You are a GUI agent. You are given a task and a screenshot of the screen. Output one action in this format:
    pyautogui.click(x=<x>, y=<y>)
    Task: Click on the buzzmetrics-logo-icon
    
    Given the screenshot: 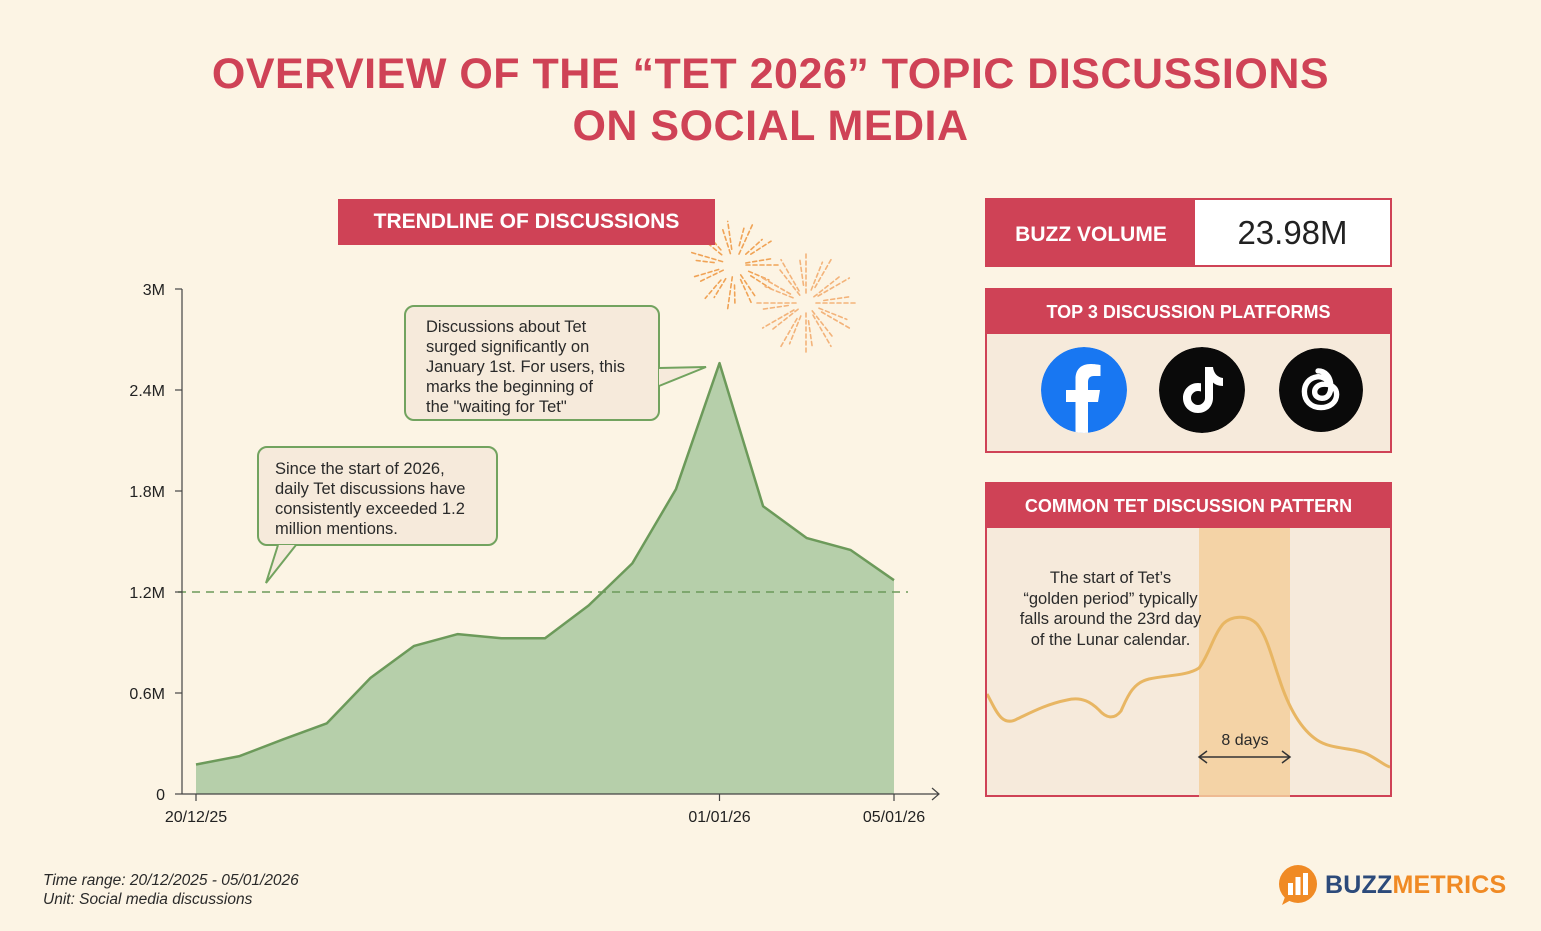 What is the action you would take?
    pyautogui.click(x=1298, y=885)
    